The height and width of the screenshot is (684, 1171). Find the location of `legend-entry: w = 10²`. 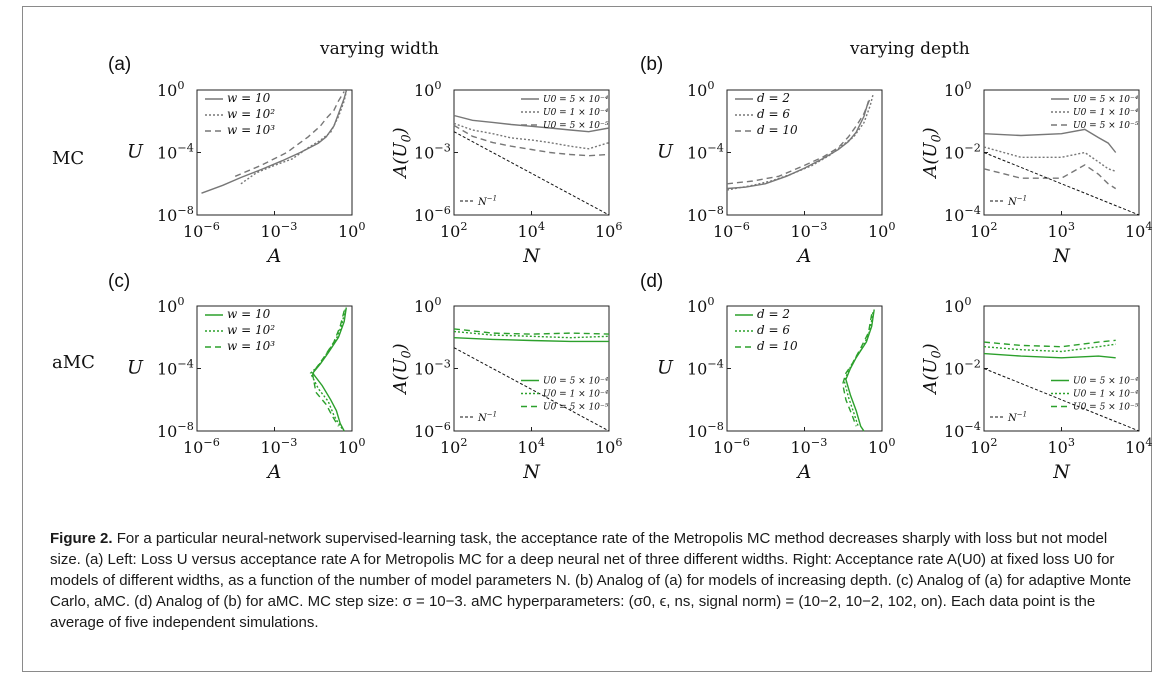

legend-entry: w = 10² is located at coordinates (251, 330).